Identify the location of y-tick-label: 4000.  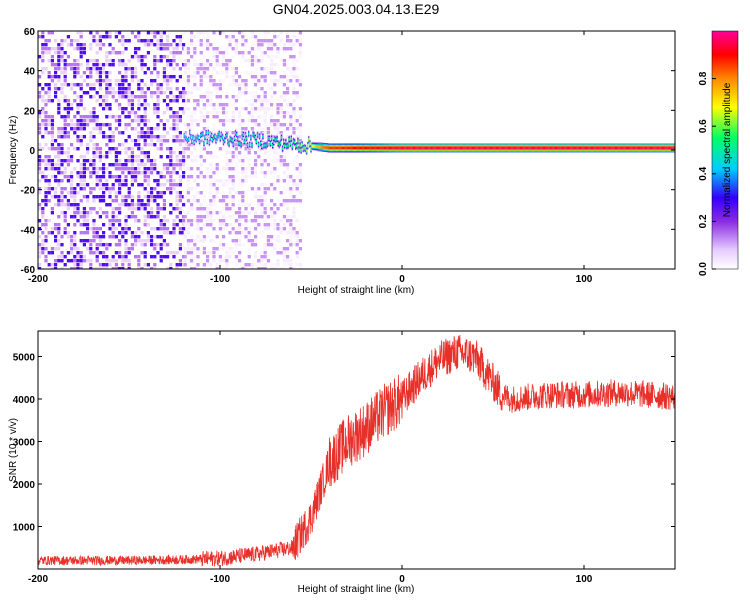
(24, 400).